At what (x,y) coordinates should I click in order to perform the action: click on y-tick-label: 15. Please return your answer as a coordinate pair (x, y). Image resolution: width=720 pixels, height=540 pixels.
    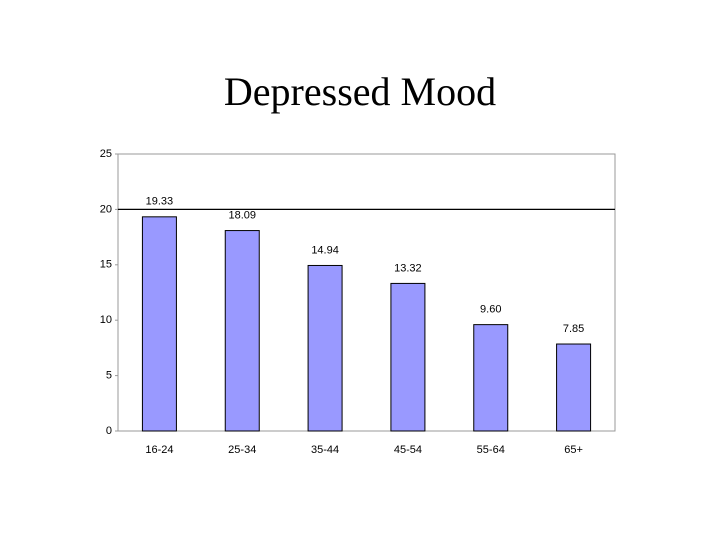
    Looking at the image, I should click on (106, 265).